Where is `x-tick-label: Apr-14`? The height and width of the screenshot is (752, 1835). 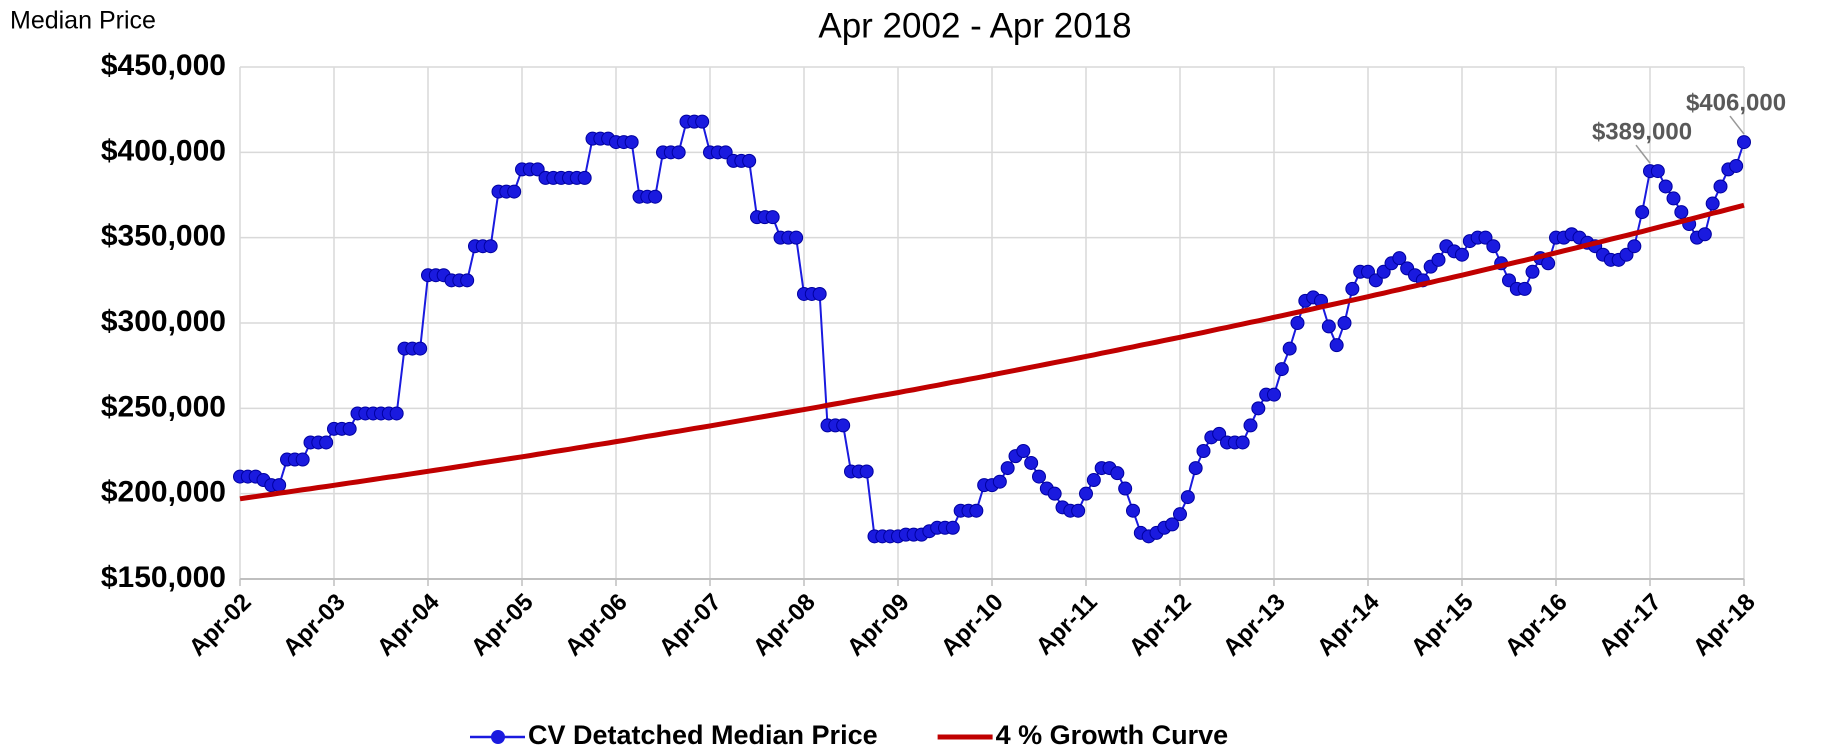 x-tick-label: Apr-14 is located at coordinates (1348, 624).